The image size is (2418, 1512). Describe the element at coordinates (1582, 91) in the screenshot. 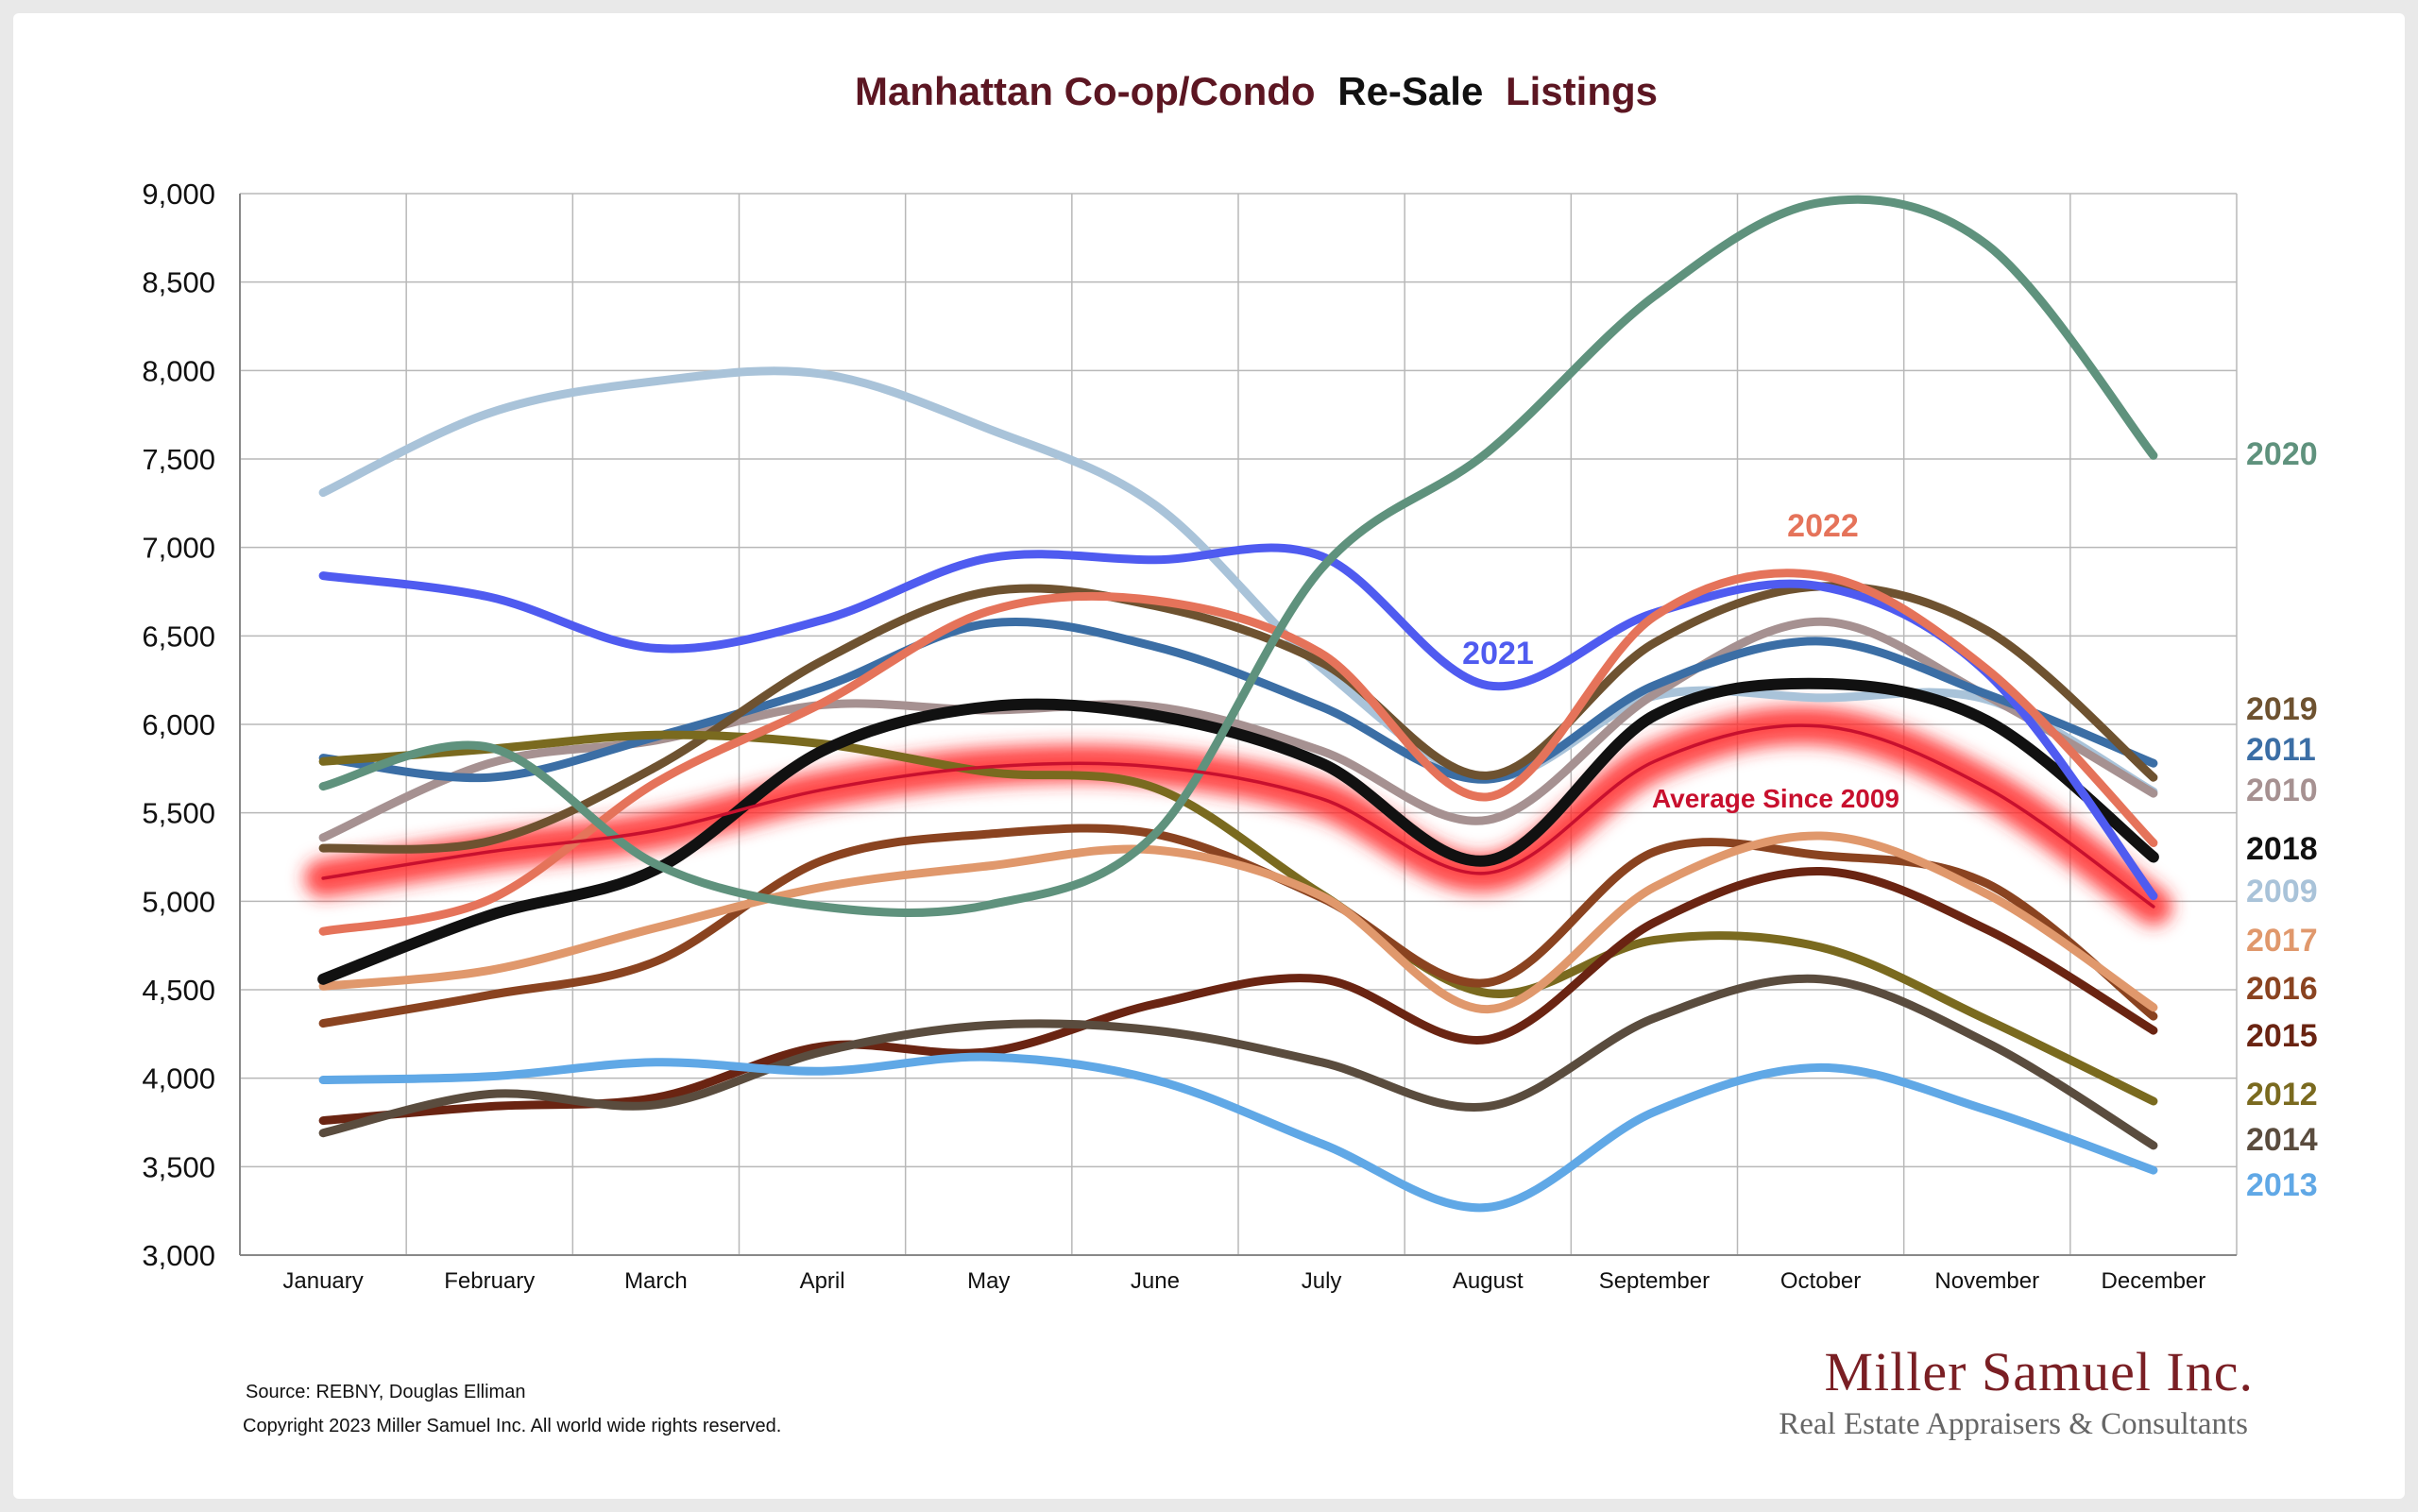

I see `title-part-3: Listings` at that location.